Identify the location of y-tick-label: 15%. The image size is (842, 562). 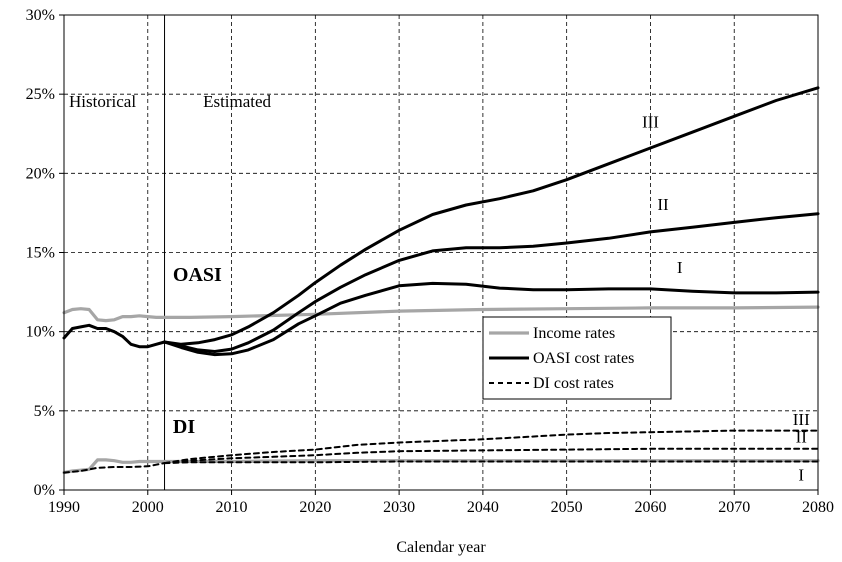
(40, 253).